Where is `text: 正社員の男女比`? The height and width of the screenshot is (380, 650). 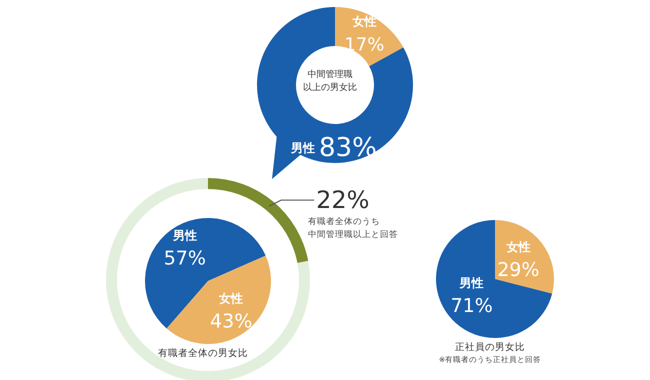 text: 正社員の男女比 is located at coordinates (490, 347).